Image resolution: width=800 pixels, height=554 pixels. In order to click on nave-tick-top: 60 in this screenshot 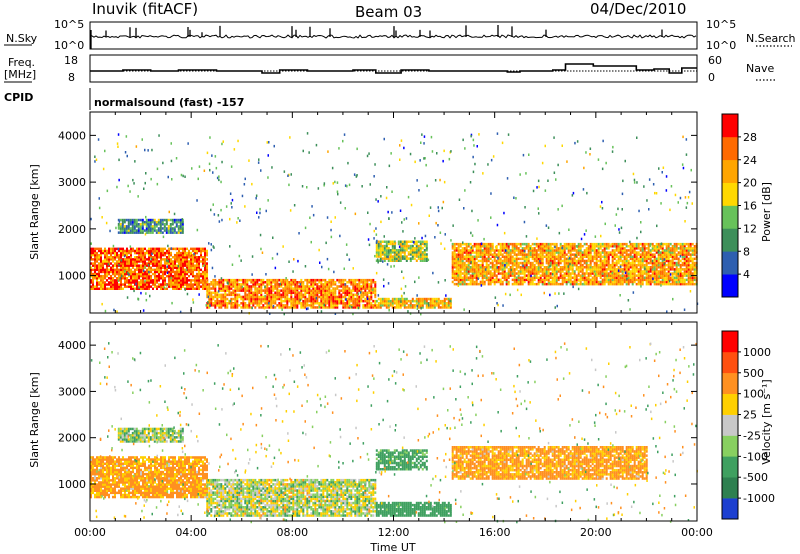, I will do `click(715, 60)`.